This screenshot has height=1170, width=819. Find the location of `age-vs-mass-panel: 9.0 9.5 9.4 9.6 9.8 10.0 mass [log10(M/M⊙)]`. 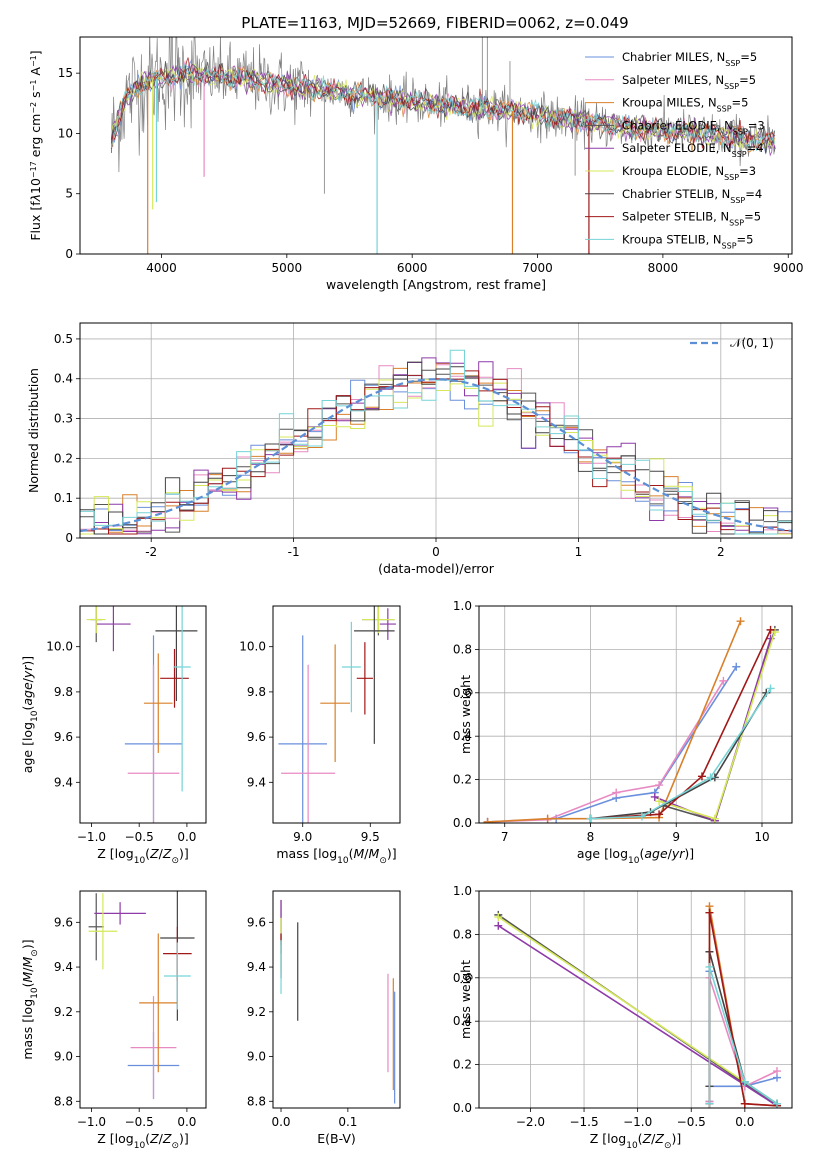

age-vs-mass-panel: 9.0 9.5 9.4 9.6 9.8 10.0 mass [log10(M/M⊙)] is located at coordinates (320, 735).